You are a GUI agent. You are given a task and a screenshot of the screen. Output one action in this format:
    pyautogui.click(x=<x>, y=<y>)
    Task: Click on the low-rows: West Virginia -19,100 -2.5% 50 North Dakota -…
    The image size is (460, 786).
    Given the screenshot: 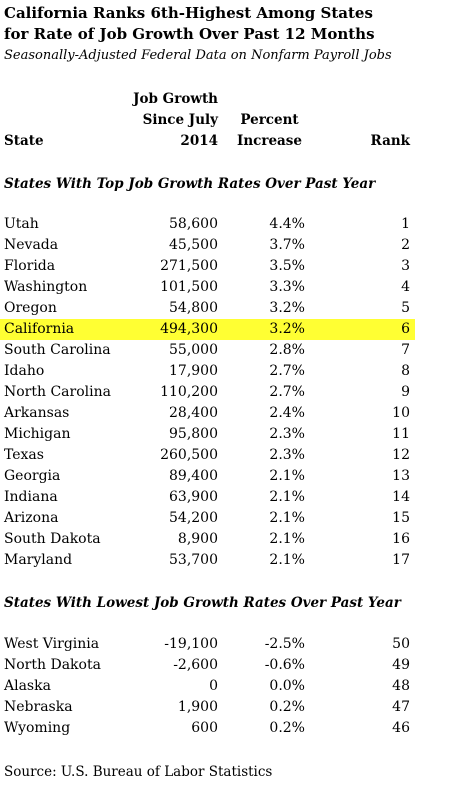 What is the action you would take?
    pyautogui.click(x=207, y=686)
    